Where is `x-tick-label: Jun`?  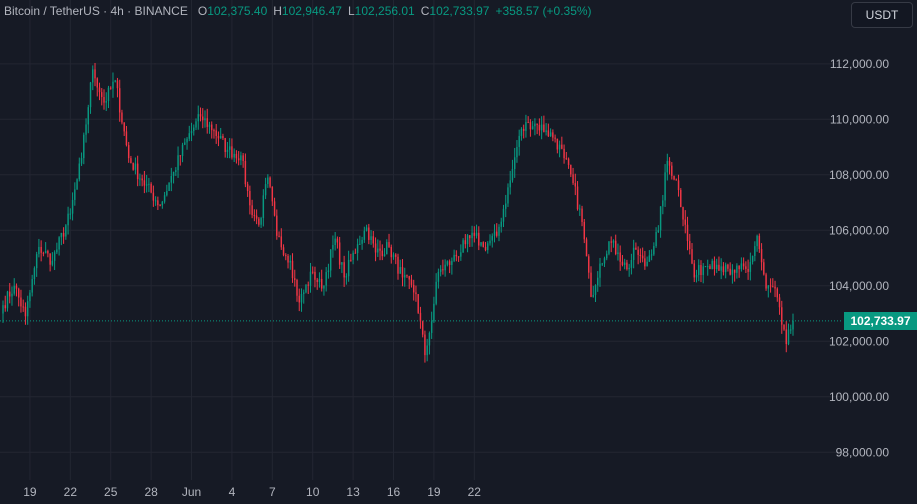 x-tick-label: Jun is located at coordinates (191, 492).